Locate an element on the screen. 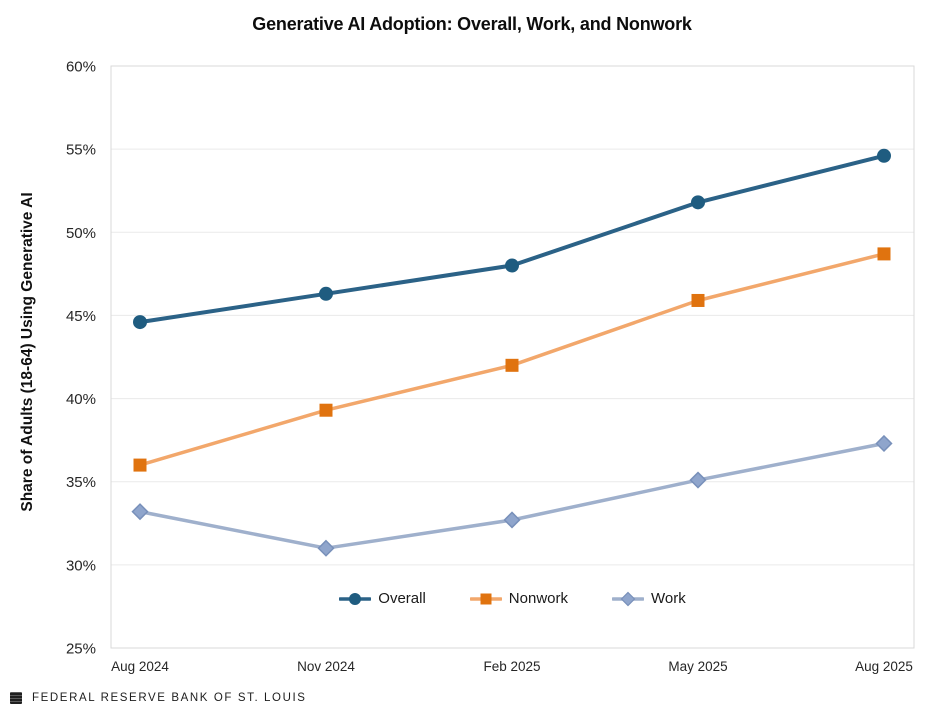 This screenshot has width=944, height=722. y-tick-label: 55% is located at coordinates (81, 150).